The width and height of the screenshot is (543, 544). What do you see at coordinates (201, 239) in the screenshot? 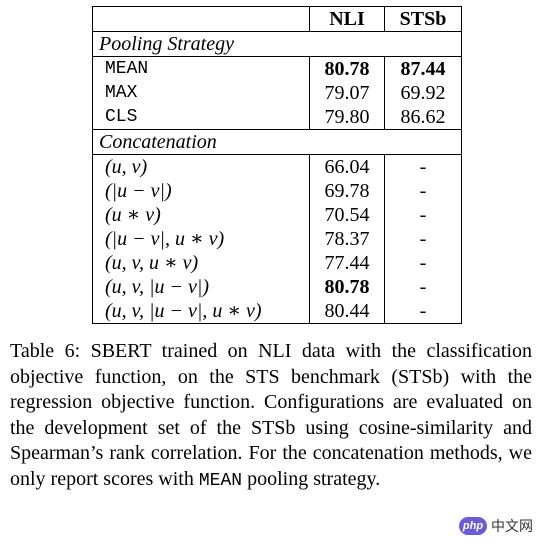
I see `row-label: (|u − v|, u ∗ v)` at bounding box center [201, 239].